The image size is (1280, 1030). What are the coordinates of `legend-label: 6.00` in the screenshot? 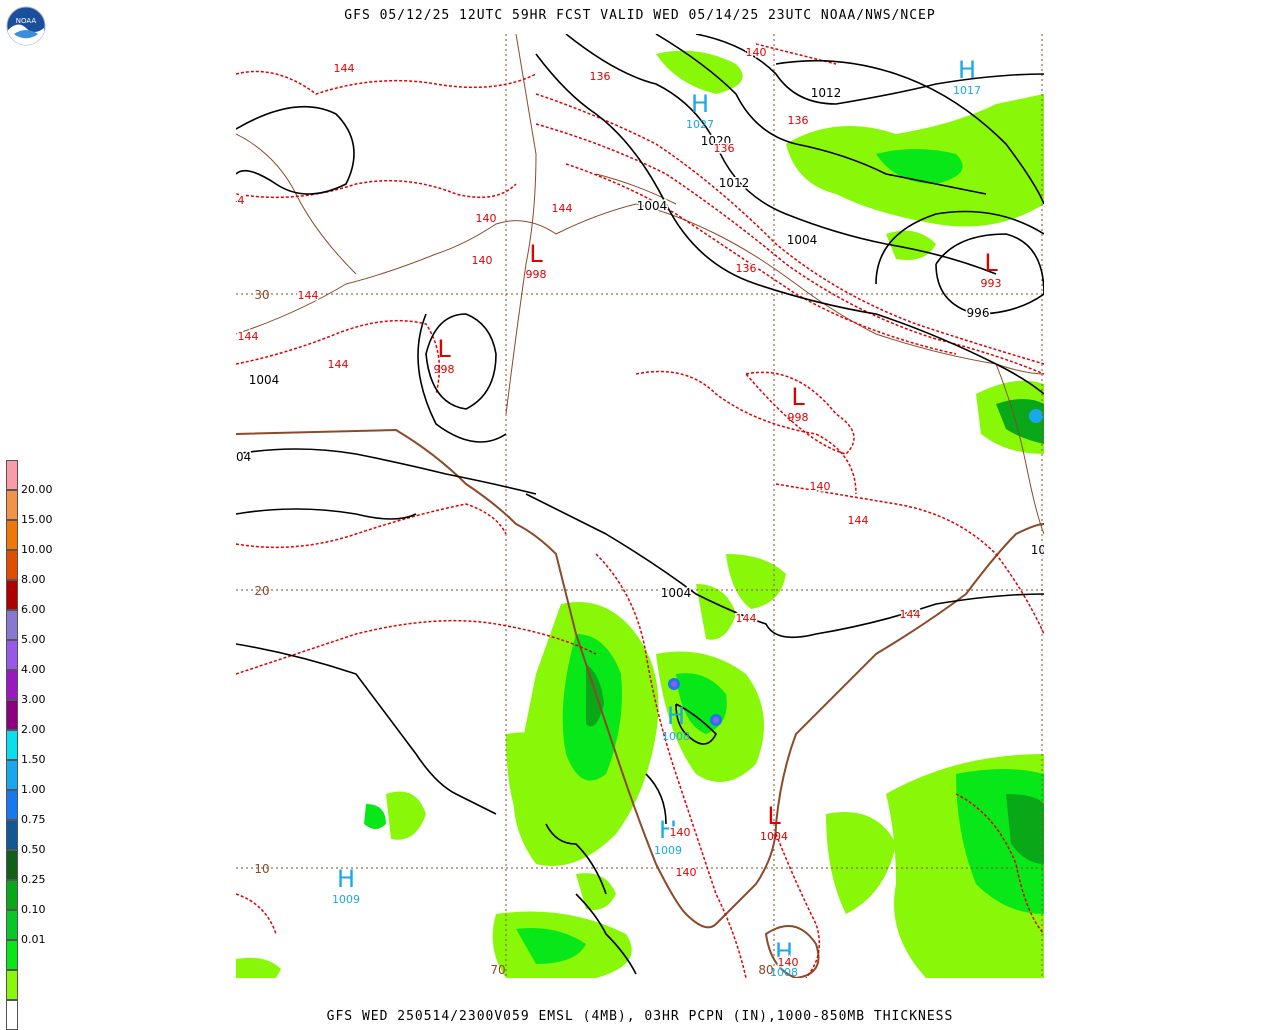 It's located at (33, 609).